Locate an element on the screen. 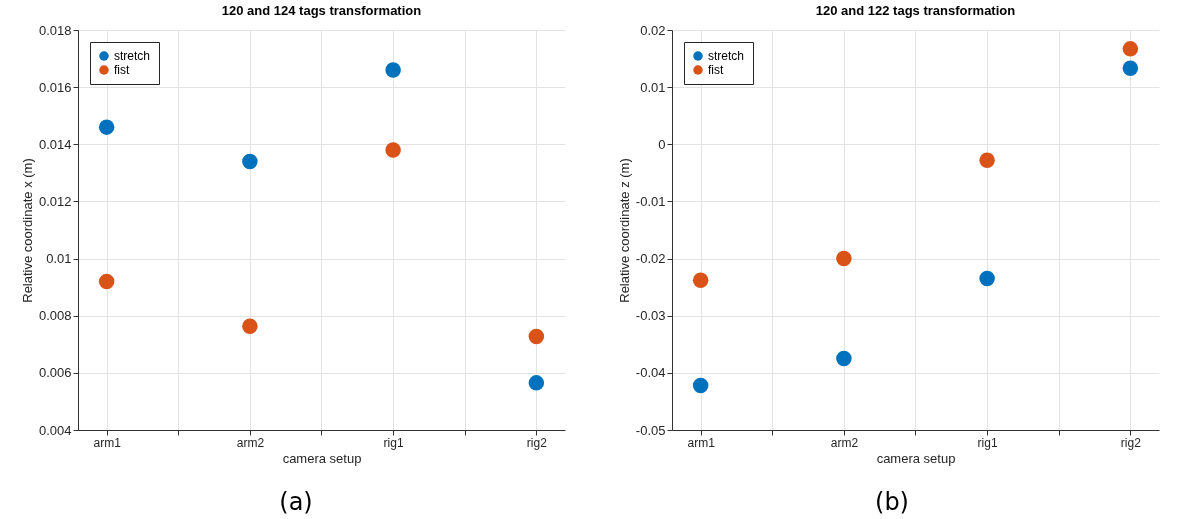  y-tick-label: -0.04 is located at coordinates (650, 373).